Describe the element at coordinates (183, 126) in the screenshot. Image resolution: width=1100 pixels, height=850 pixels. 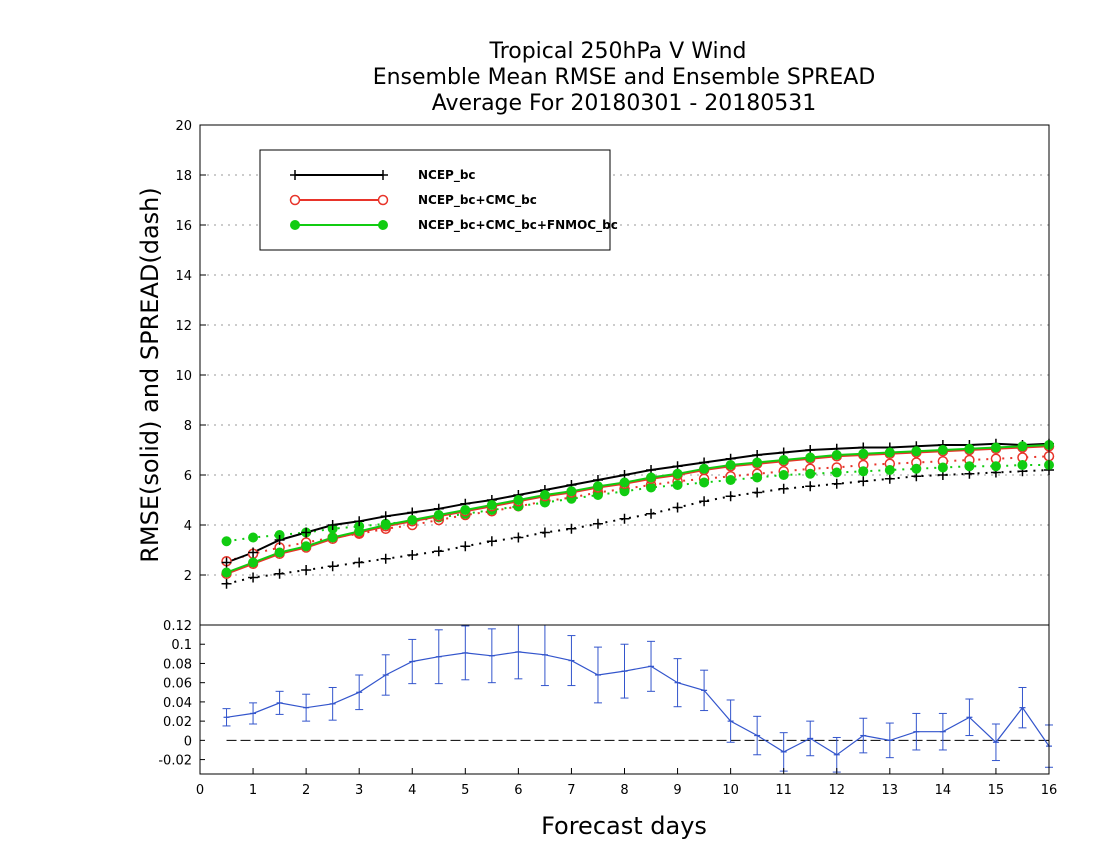
I see `y-tick-label: 20` at that location.